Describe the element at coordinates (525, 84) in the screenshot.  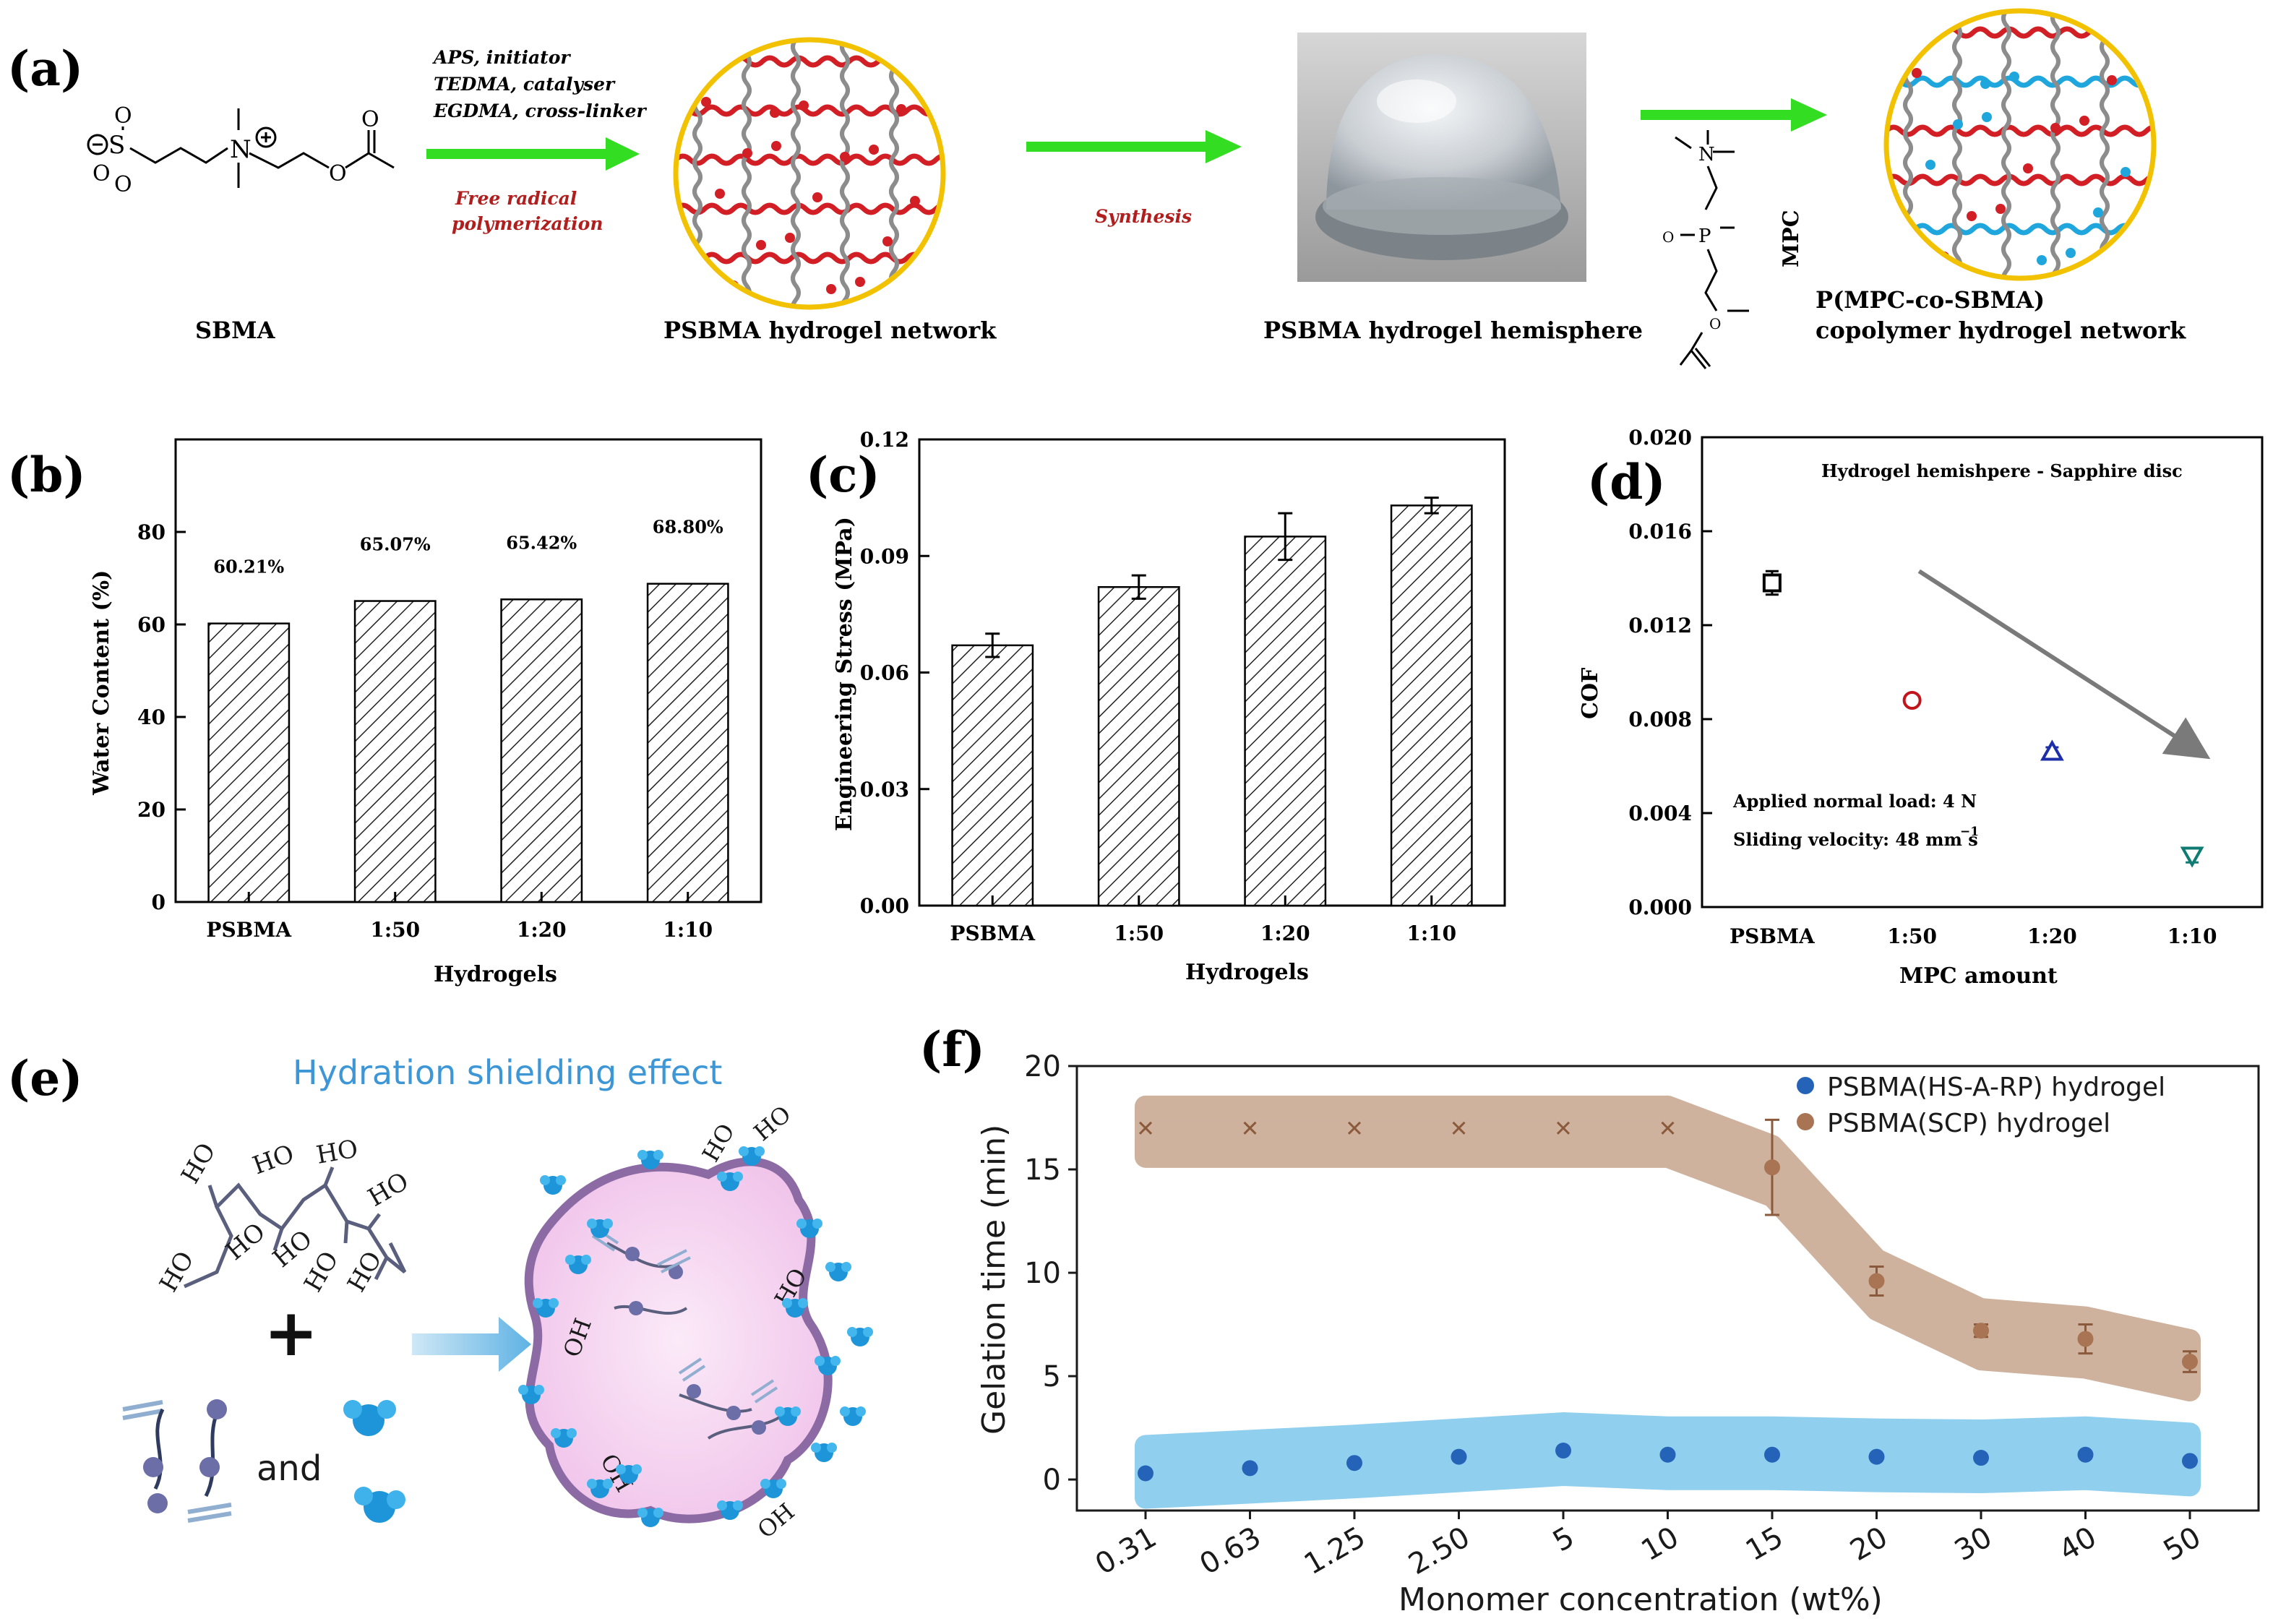
I see `reagent-2: TEDMA, catalyser` at that location.